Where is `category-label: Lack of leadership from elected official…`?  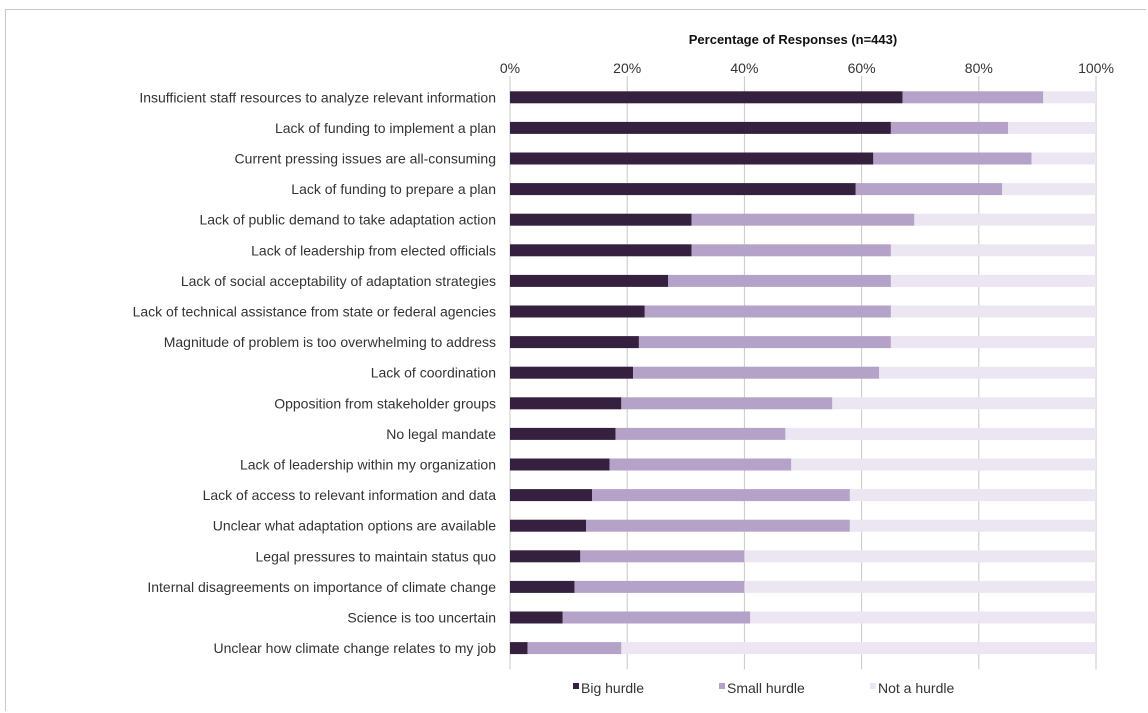
category-label: Lack of leadership from elected official… is located at coordinates (373, 250).